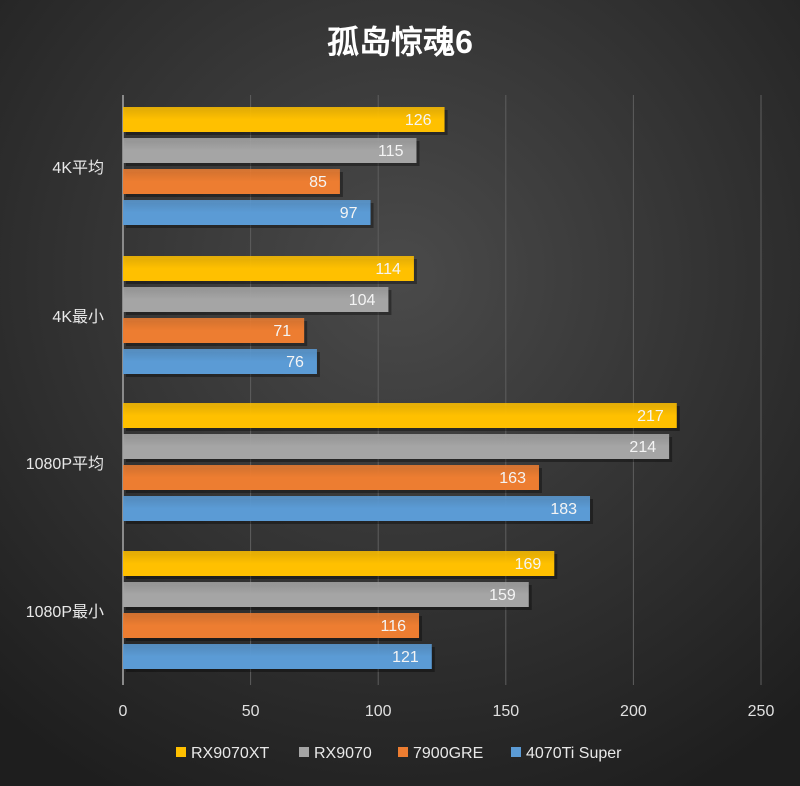 This screenshot has width=800, height=786. I want to click on data-label: 115, so click(391, 151).